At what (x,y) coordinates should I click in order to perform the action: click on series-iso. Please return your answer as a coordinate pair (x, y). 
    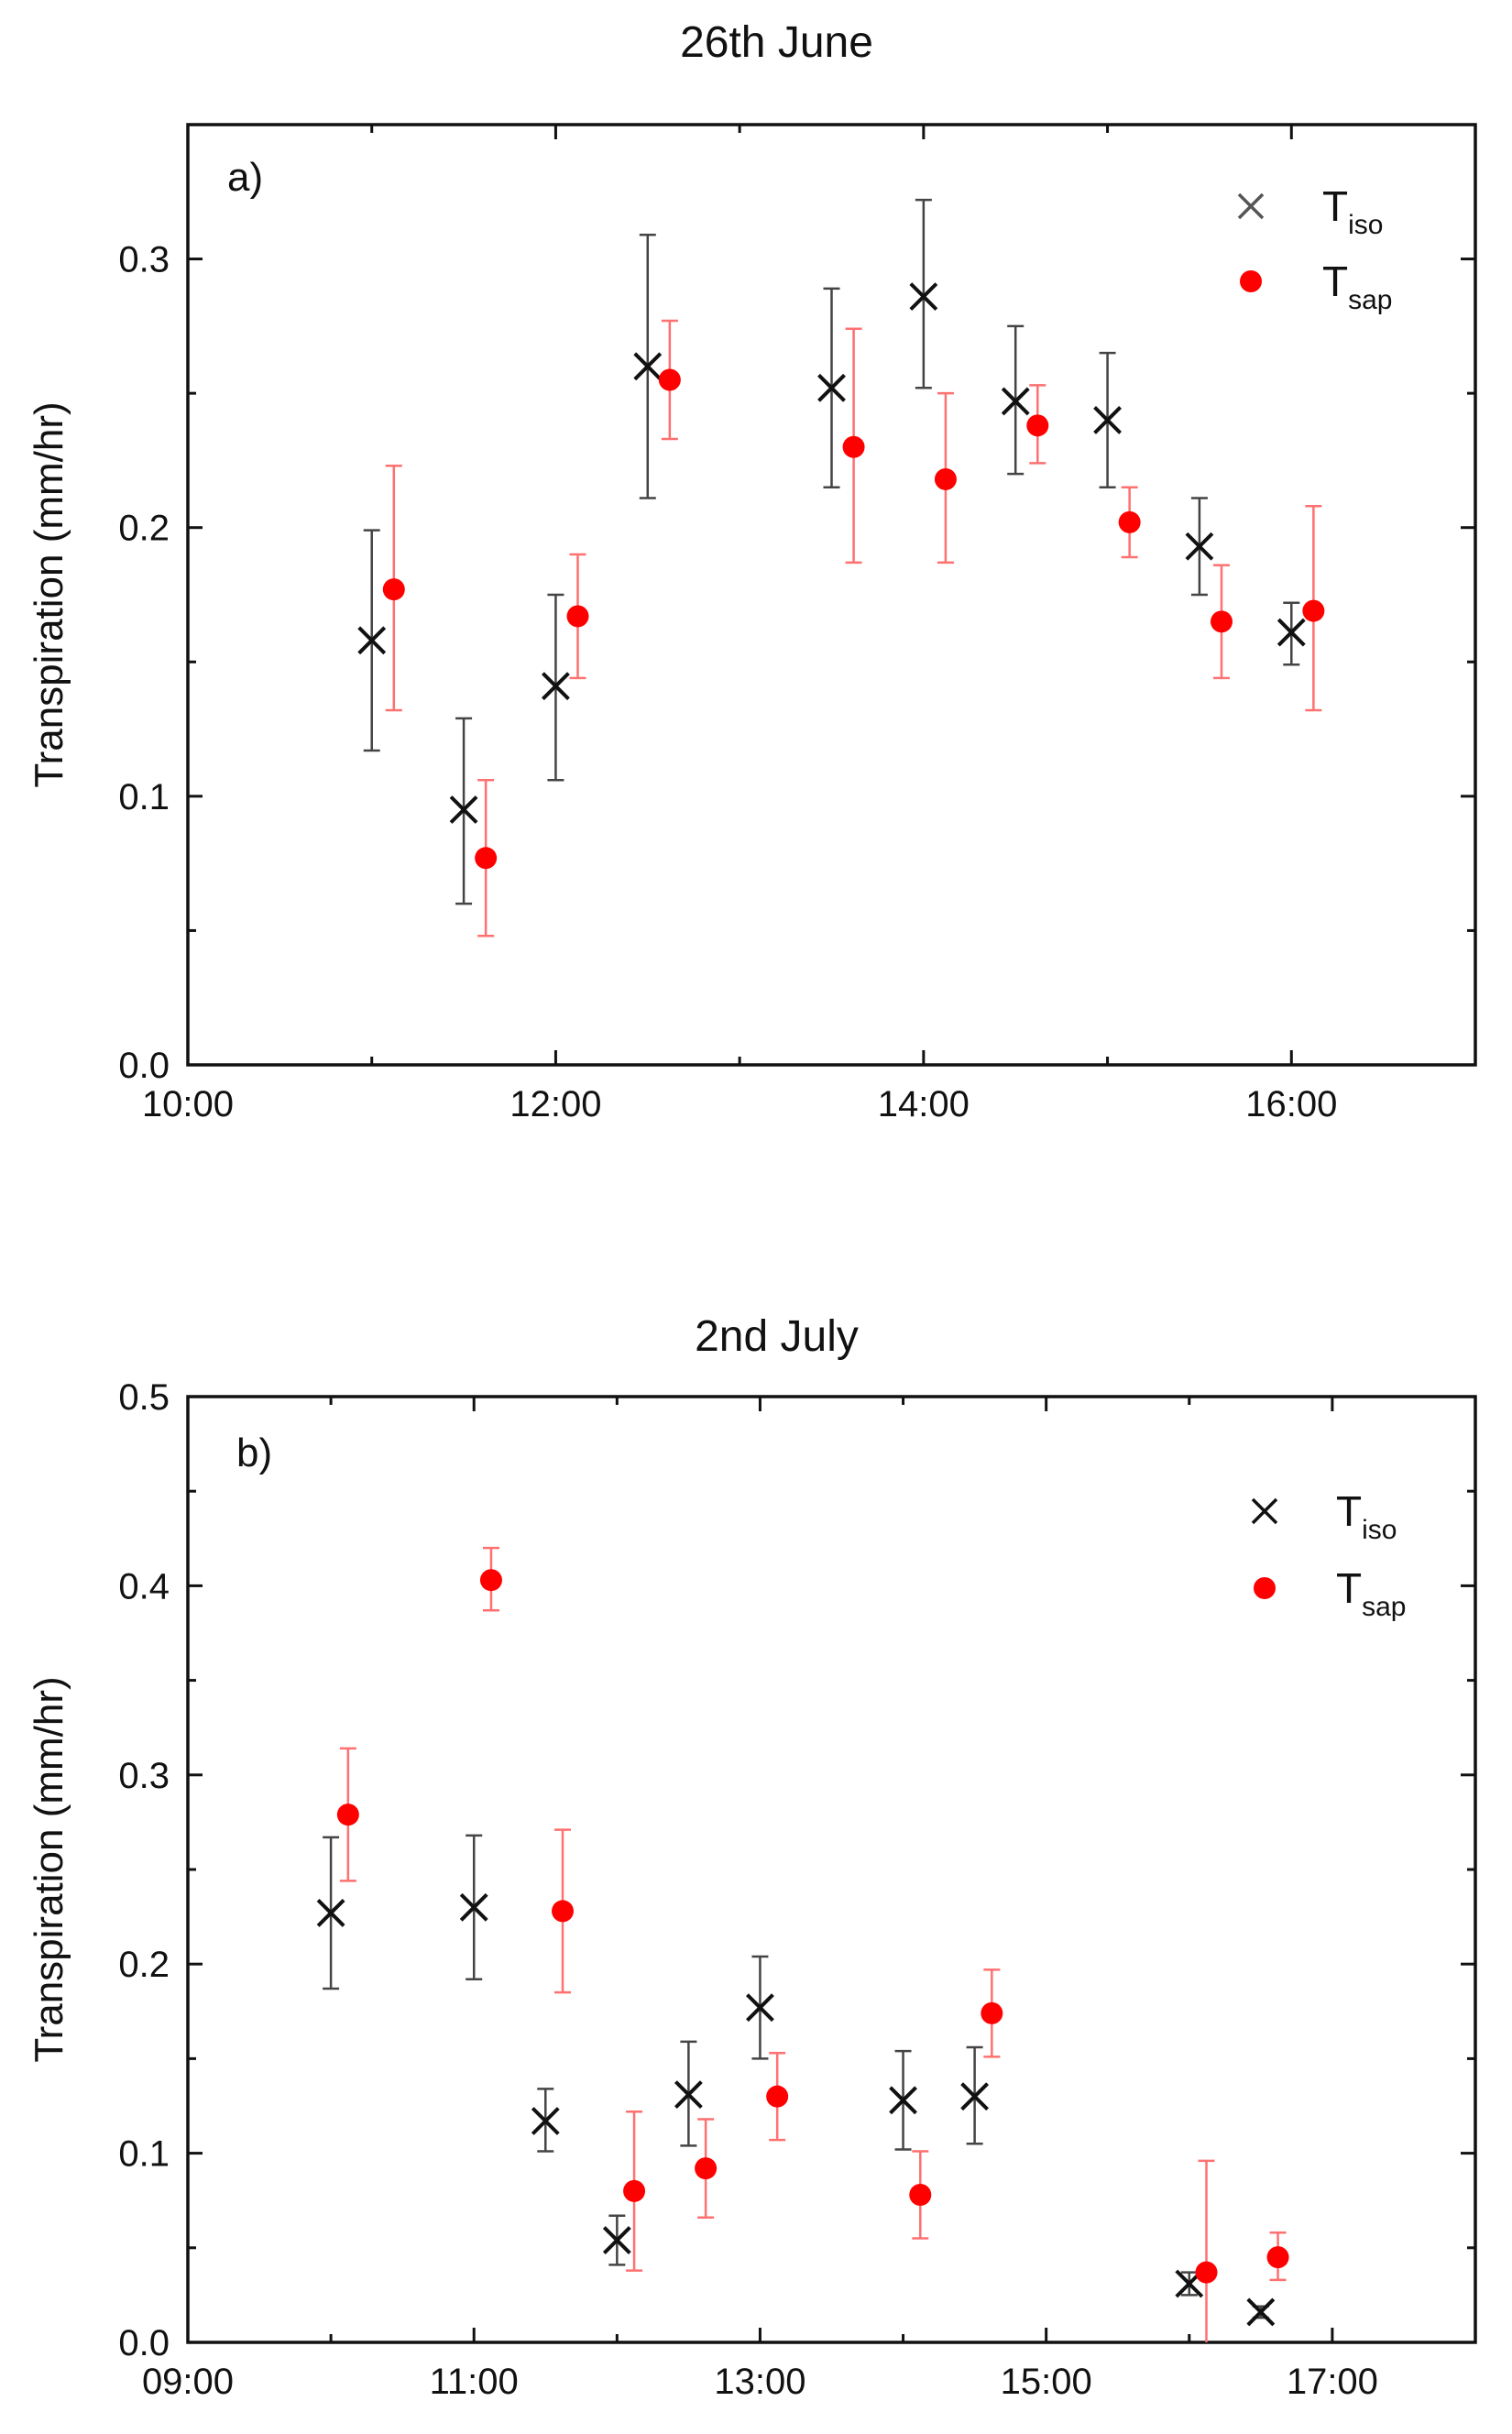
    Looking at the image, I should click on (796, 2080).